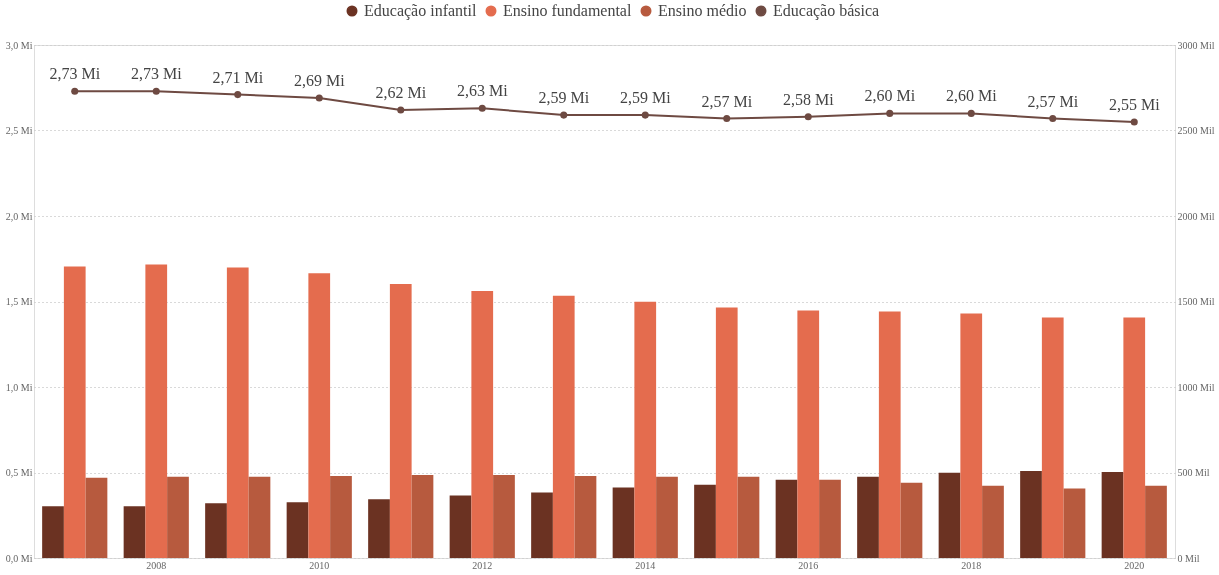 Image resolution: width=1219 pixels, height=575 pixels. Describe the element at coordinates (567, 10) in the screenshot. I see `legend-label: Ensino fundamental` at that location.